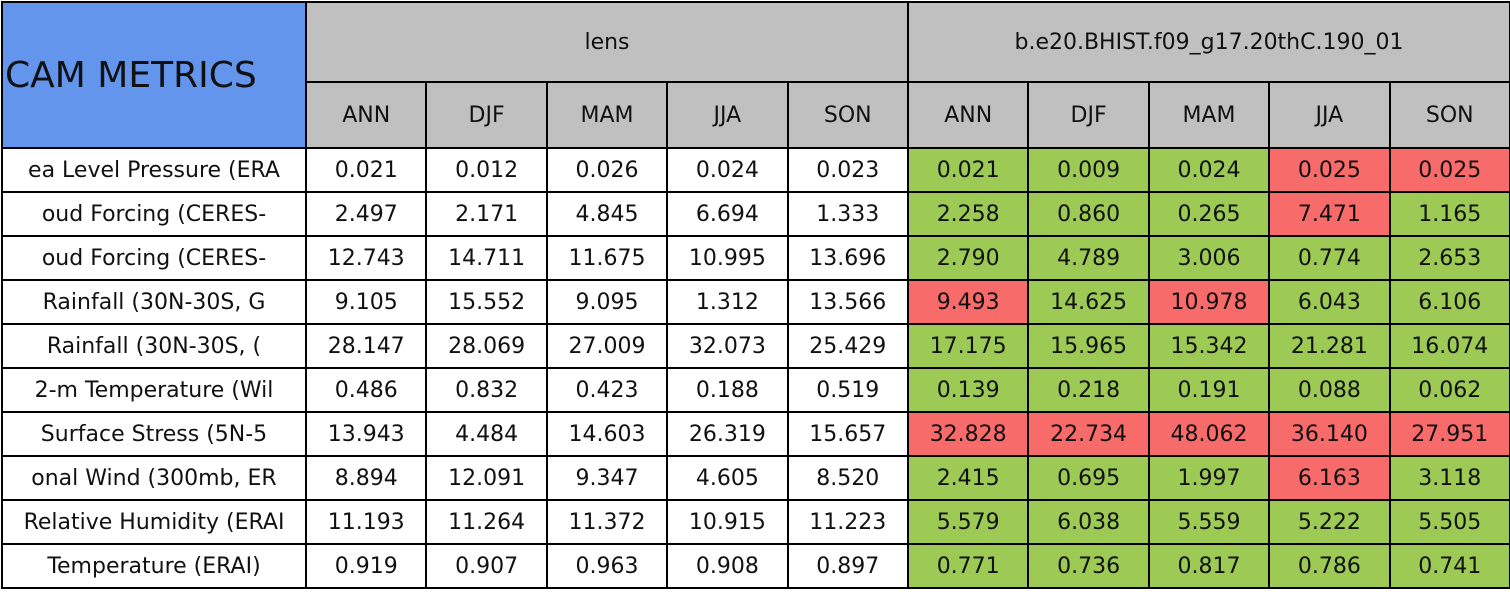  I want to click on bhist-value: 14.625, so click(1088, 302).